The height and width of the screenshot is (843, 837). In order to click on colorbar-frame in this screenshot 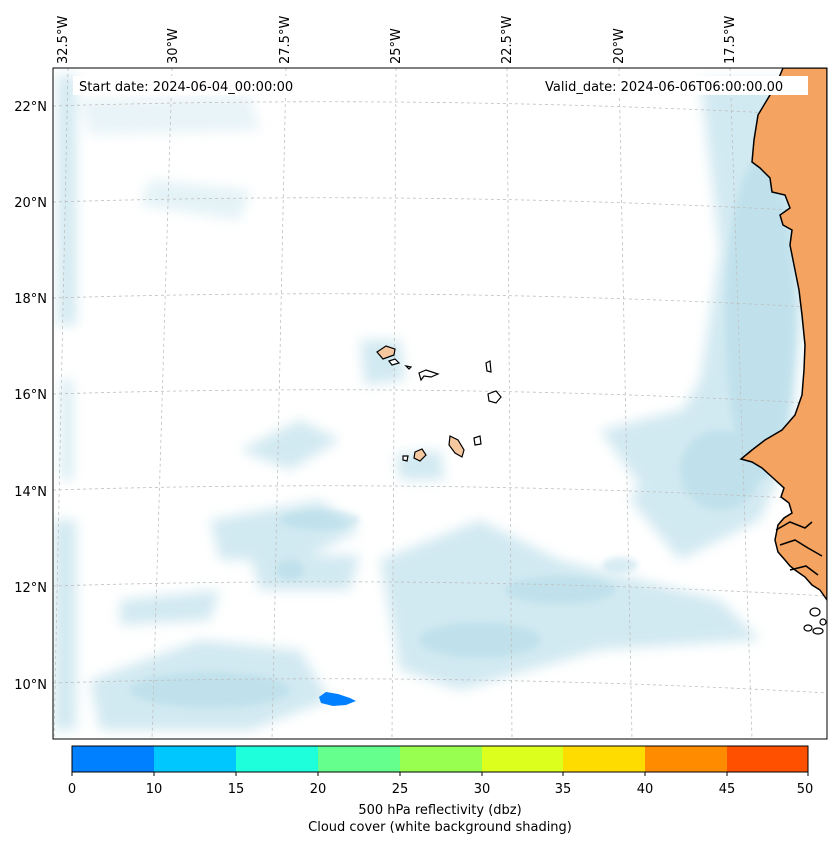, I will do `click(440, 759)`.